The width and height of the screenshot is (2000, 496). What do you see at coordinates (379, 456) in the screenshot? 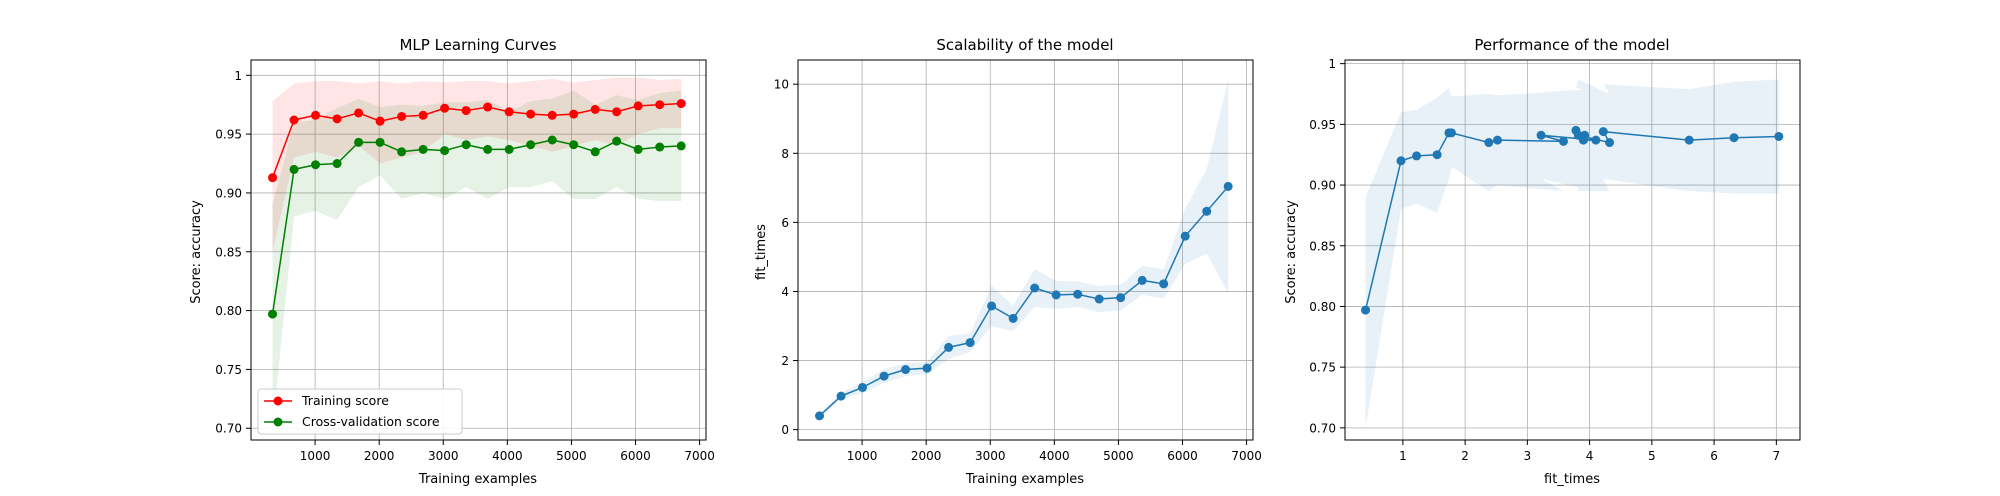
I see `x-tick-label: 2000` at bounding box center [379, 456].